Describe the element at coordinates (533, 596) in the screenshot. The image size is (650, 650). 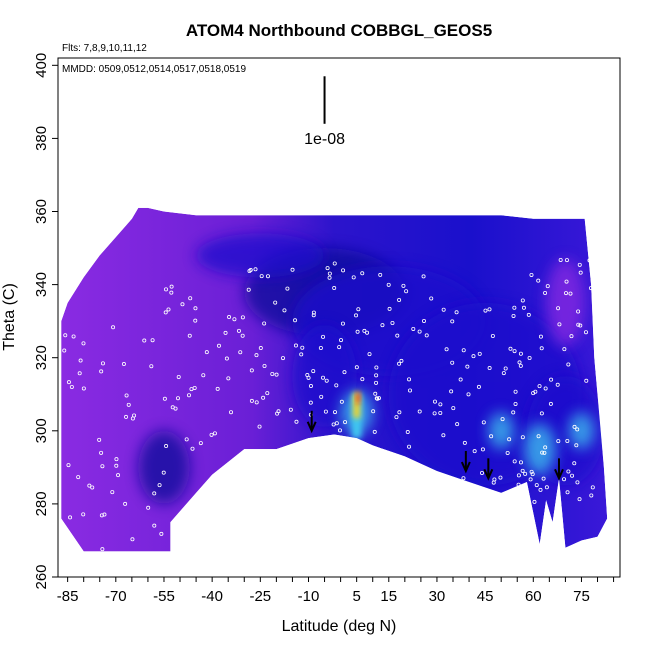
I see `x-tick-label: 60` at that location.